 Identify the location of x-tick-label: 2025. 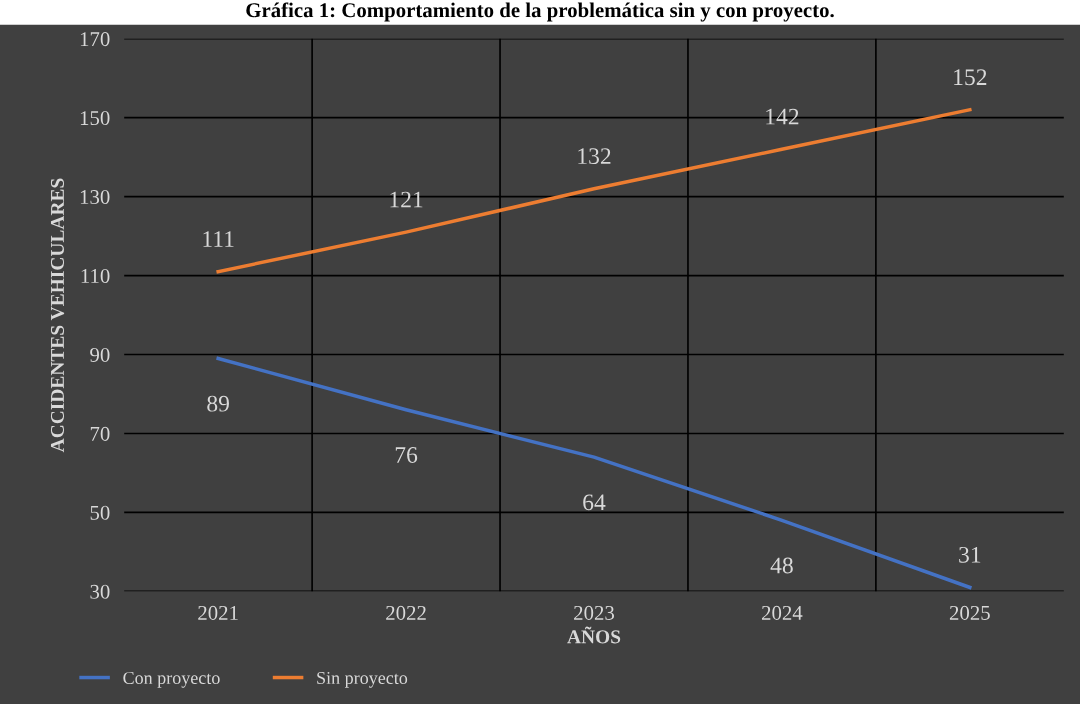
(969, 612).